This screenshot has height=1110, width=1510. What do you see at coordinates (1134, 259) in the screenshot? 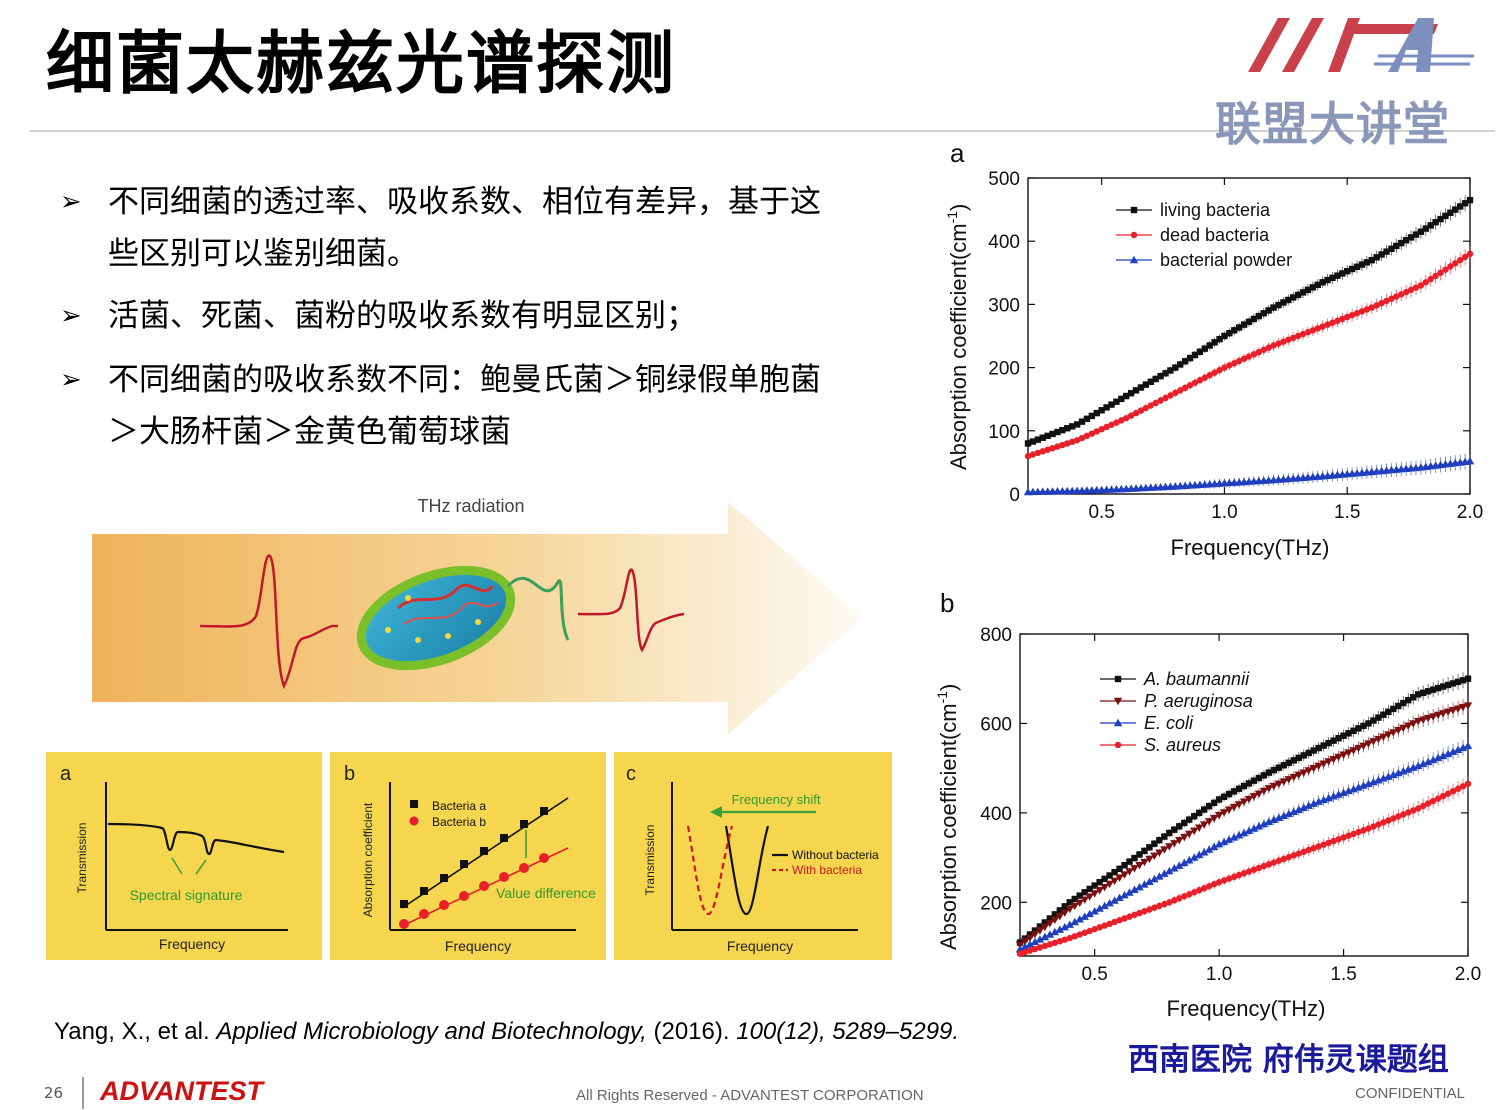
I see `chart-a-legend-marker` at bounding box center [1134, 259].